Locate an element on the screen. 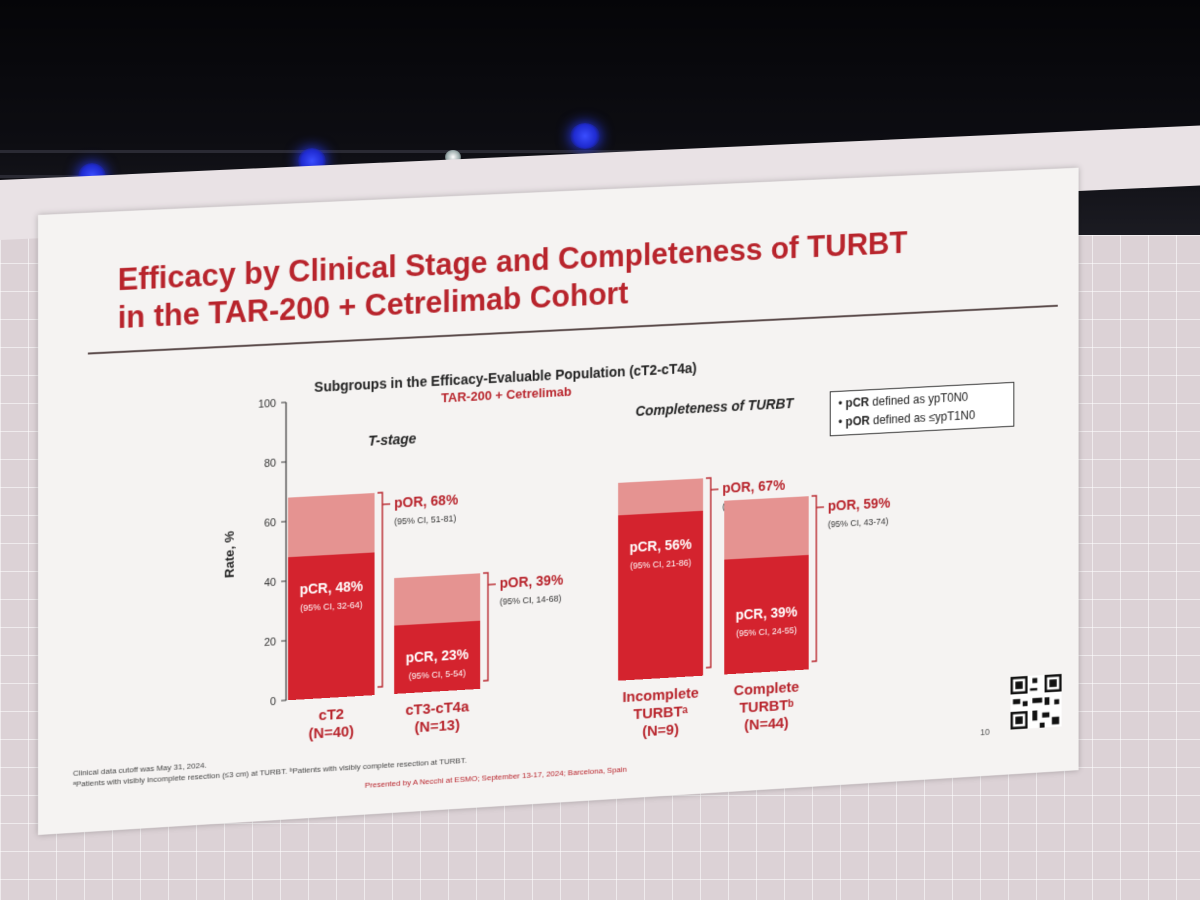 This screenshot has width=1200, height=900. por-data-label: pOR, 67% is located at coordinates (753, 486).